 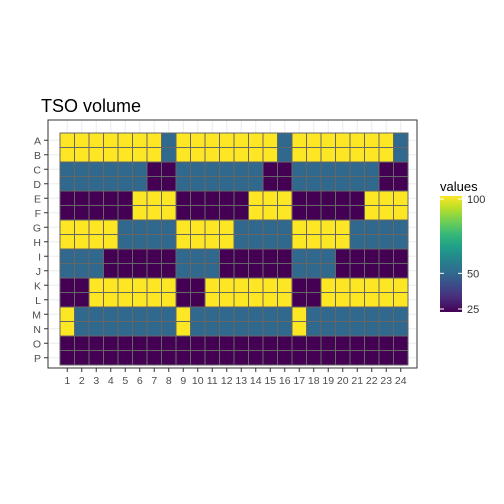 I want to click on y-tick-label: F, so click(x=38, y=214).